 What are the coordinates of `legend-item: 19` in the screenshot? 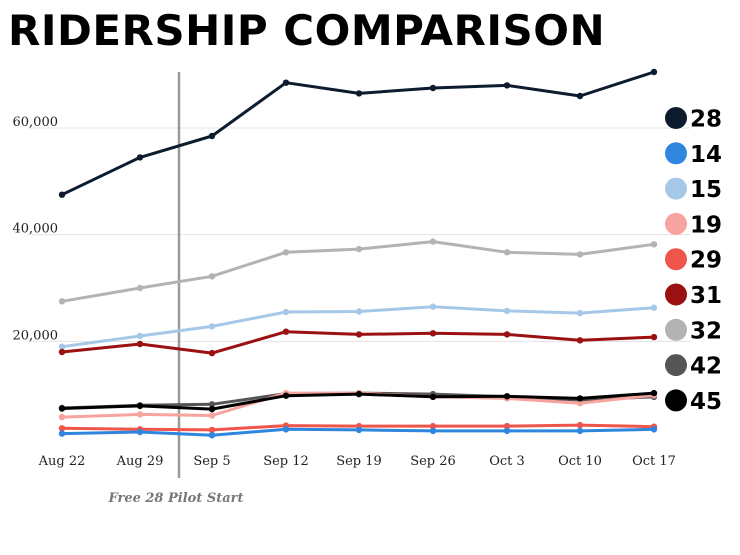 It's located at (693, 225).